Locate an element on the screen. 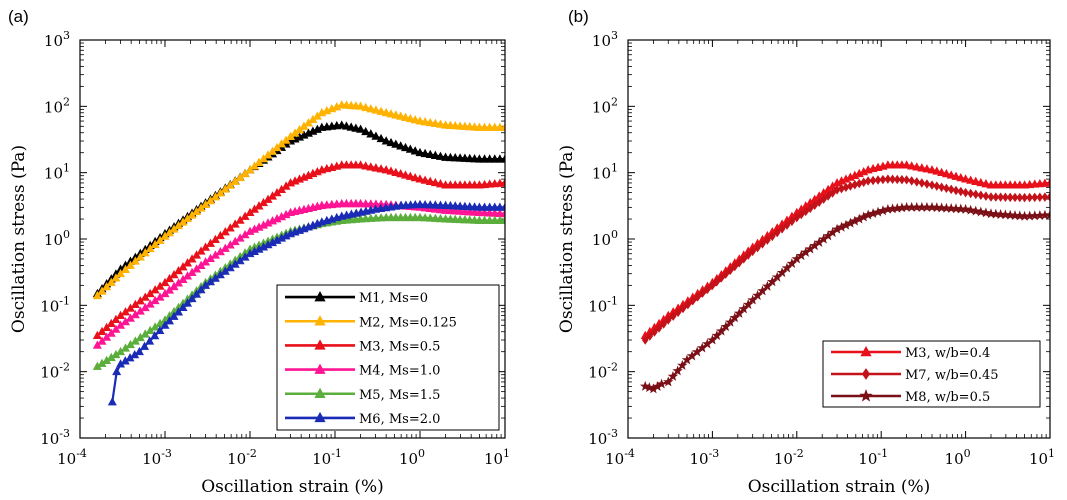 The width and height of the screenshot is (1067, 500). legend-label: M7, w/b=0.45 is located at coordinates (952, 375).